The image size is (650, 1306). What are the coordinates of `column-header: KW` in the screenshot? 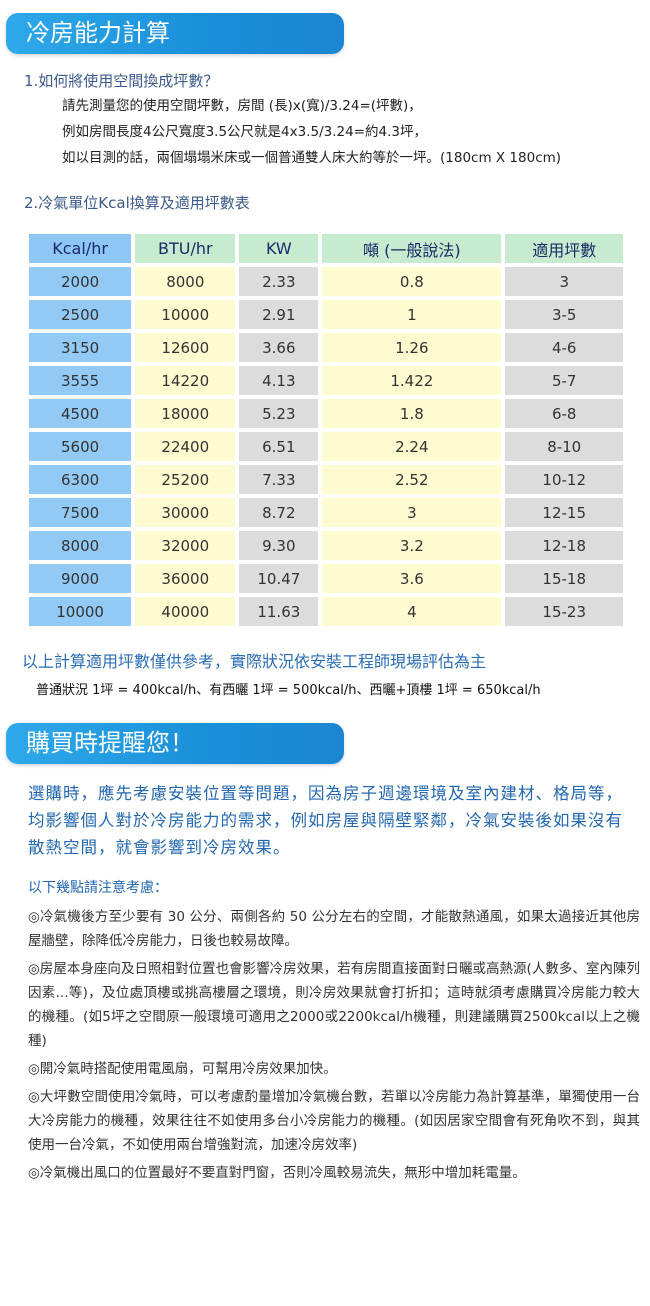 It's located at (279, 248).